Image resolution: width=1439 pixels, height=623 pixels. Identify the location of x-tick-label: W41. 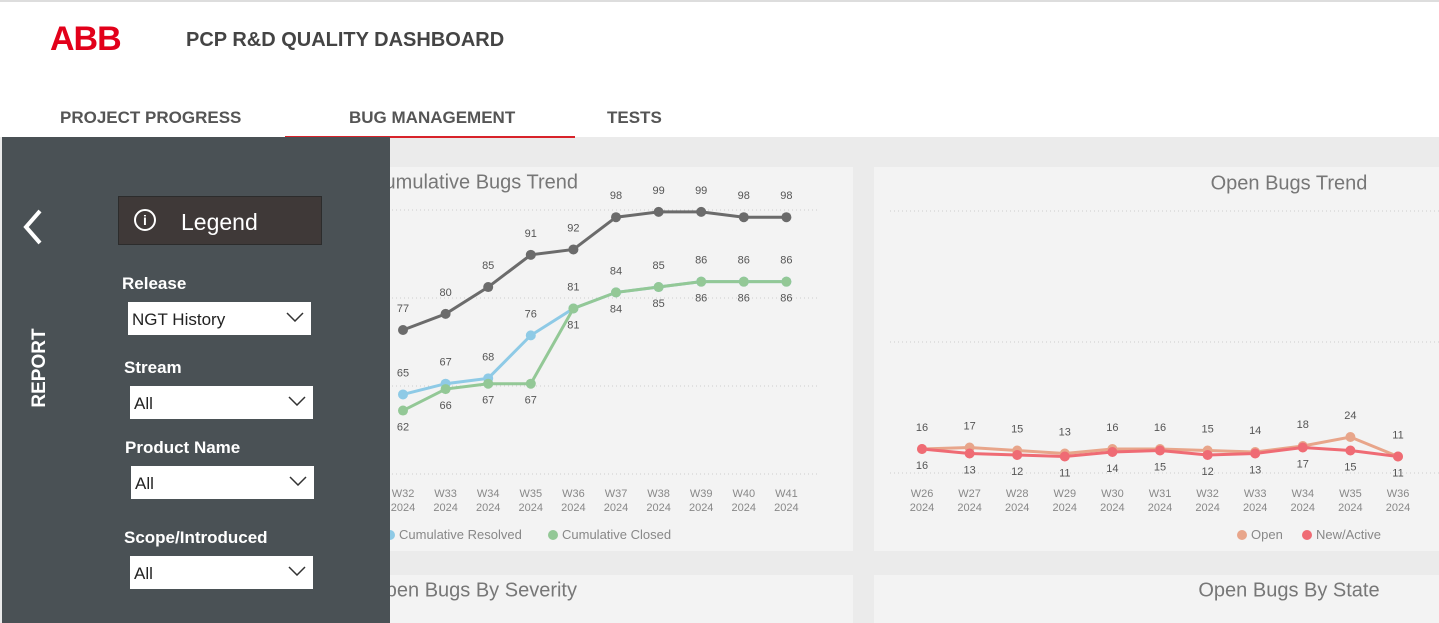
(786, 494).